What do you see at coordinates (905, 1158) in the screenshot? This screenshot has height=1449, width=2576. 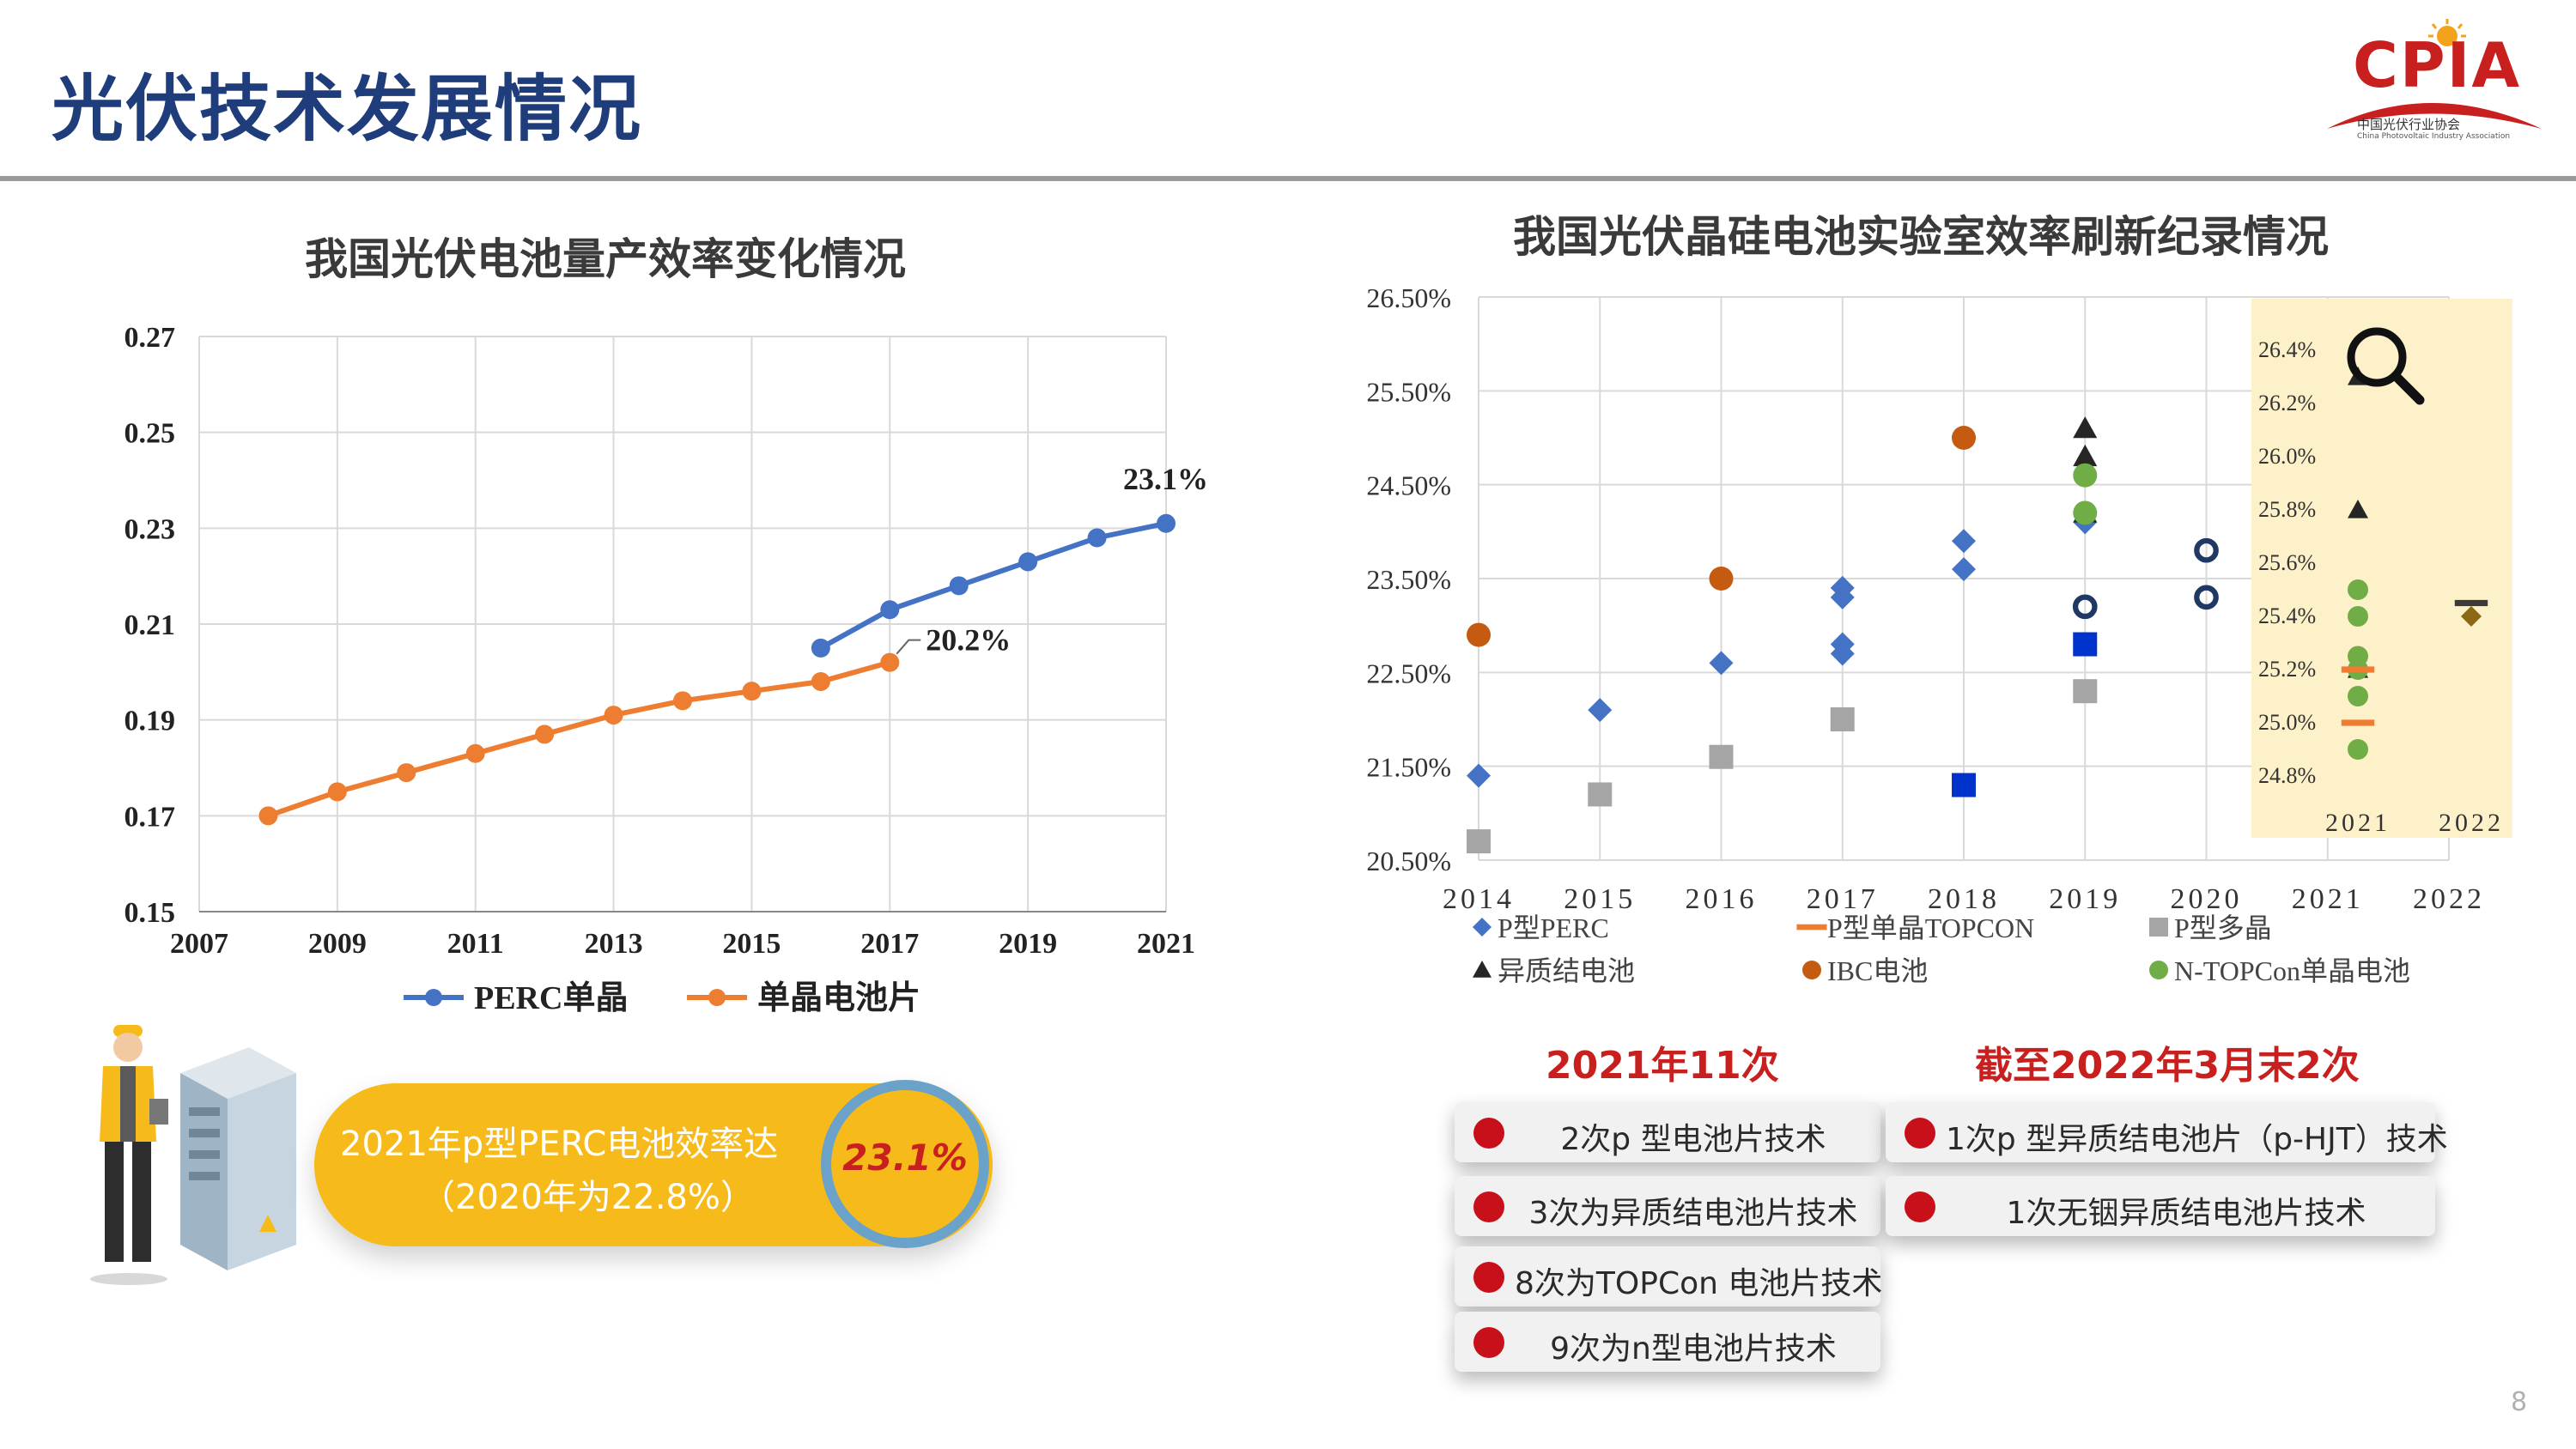 I see `highlight-value: 23.1%` at bounding box center [905, 1158].